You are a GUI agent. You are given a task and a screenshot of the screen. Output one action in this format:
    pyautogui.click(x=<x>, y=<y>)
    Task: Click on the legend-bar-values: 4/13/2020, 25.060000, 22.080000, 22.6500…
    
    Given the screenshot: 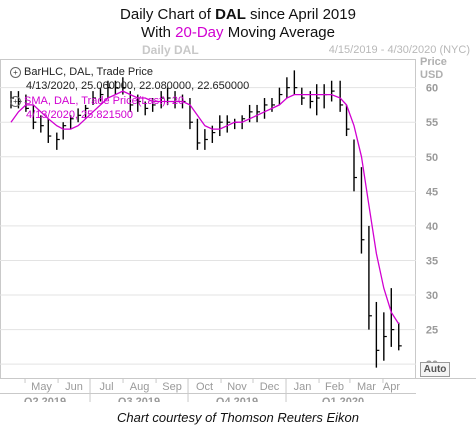 What is the action you would take?
    pyautogui.click(x=138, y=86)
    